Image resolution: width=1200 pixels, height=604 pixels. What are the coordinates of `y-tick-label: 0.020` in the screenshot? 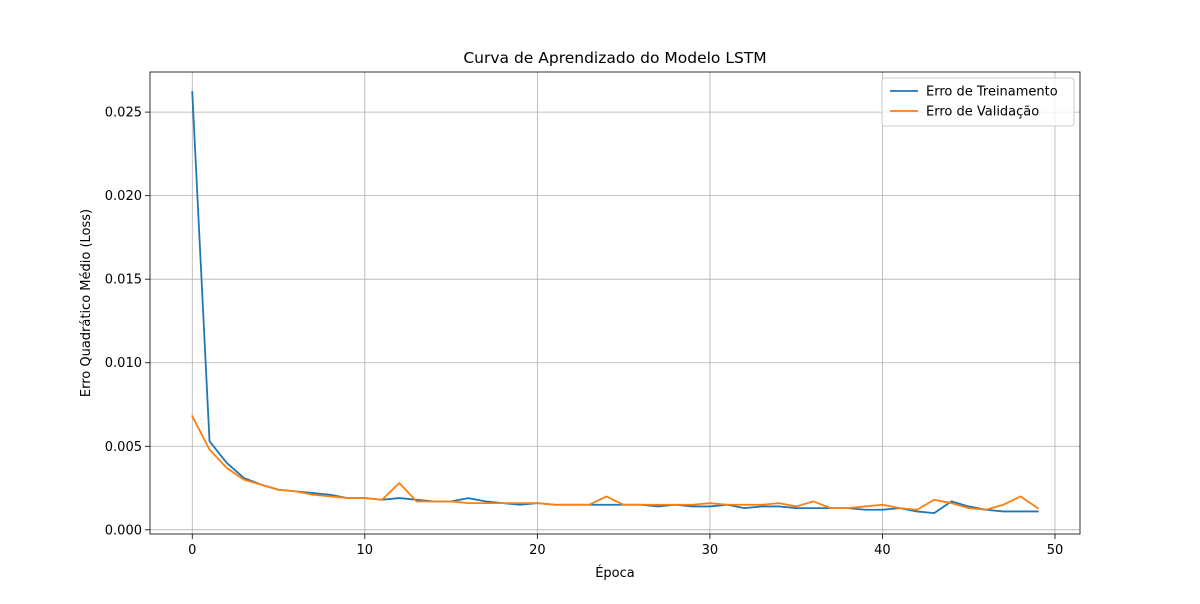 It's located at (123, 196).